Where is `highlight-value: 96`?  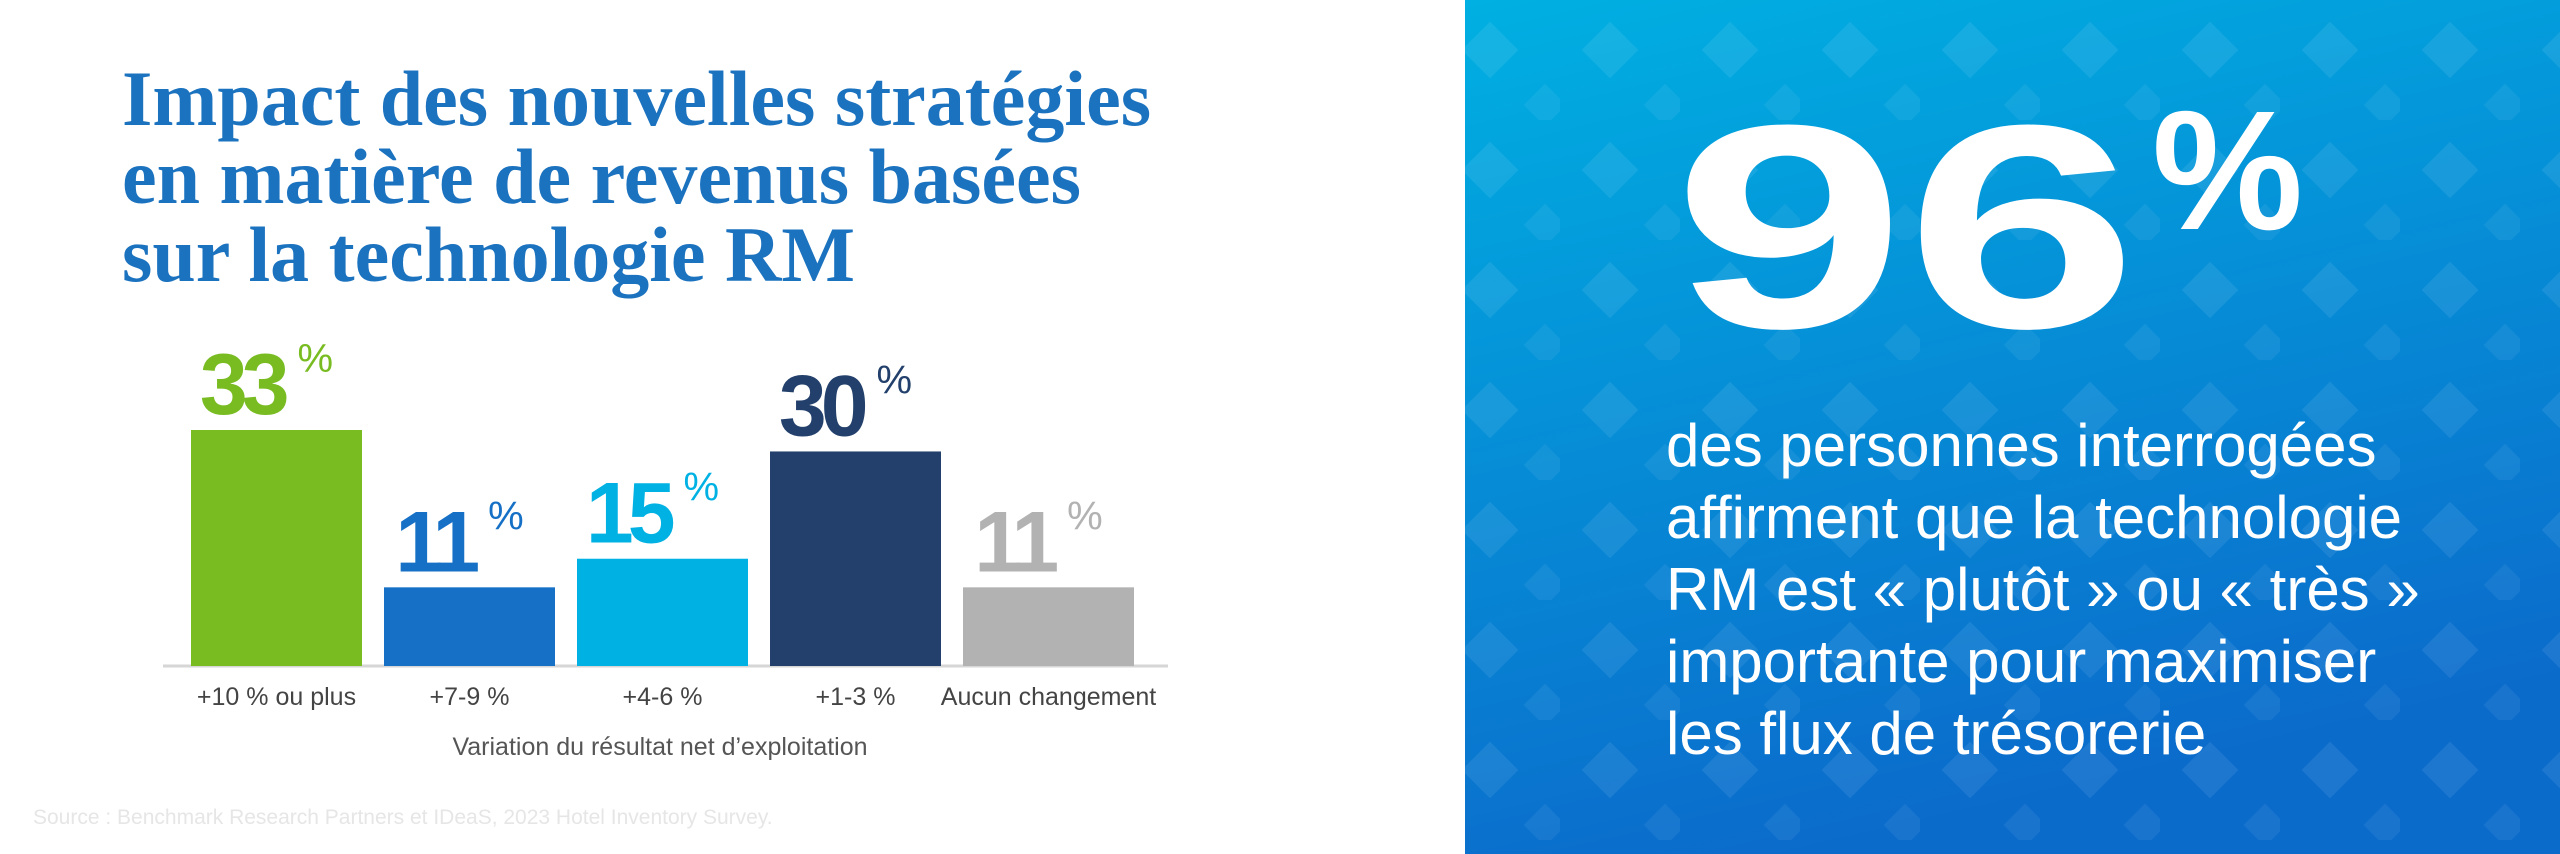 highlight-value: 96 is located at coordinates (1905, 227).